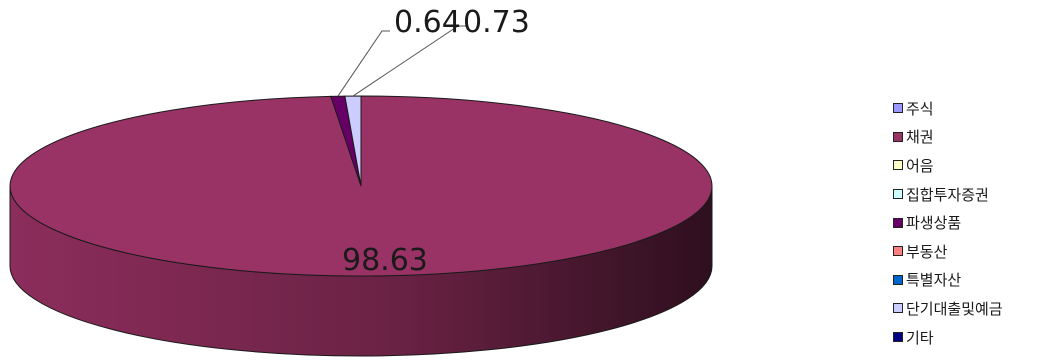 The height and width of the screenshot is (360, 1049). What do you see at coordinates (427, 22) in the screenshot?
I see `data-label-slice-4: 0.64` at bounding box center [427, 22].